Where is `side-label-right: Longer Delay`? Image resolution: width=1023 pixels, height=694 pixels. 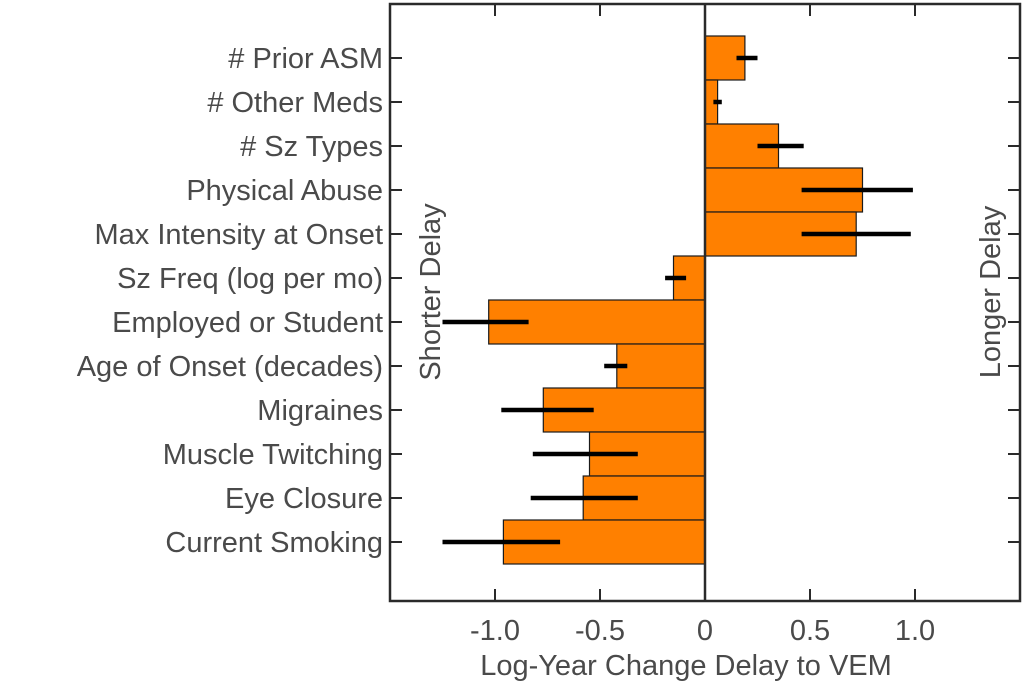 side-label-right: Longer Delay is located at coordinates (991, 291).